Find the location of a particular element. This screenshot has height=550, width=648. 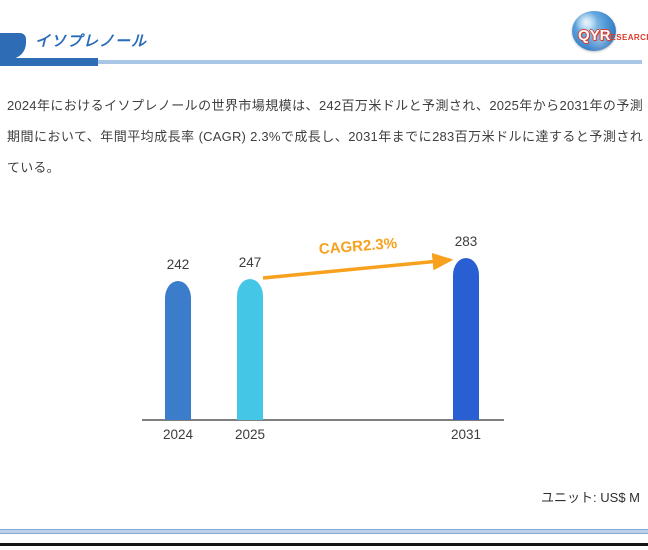

page-title: イソプレノール is located at coordinates (91, 41).